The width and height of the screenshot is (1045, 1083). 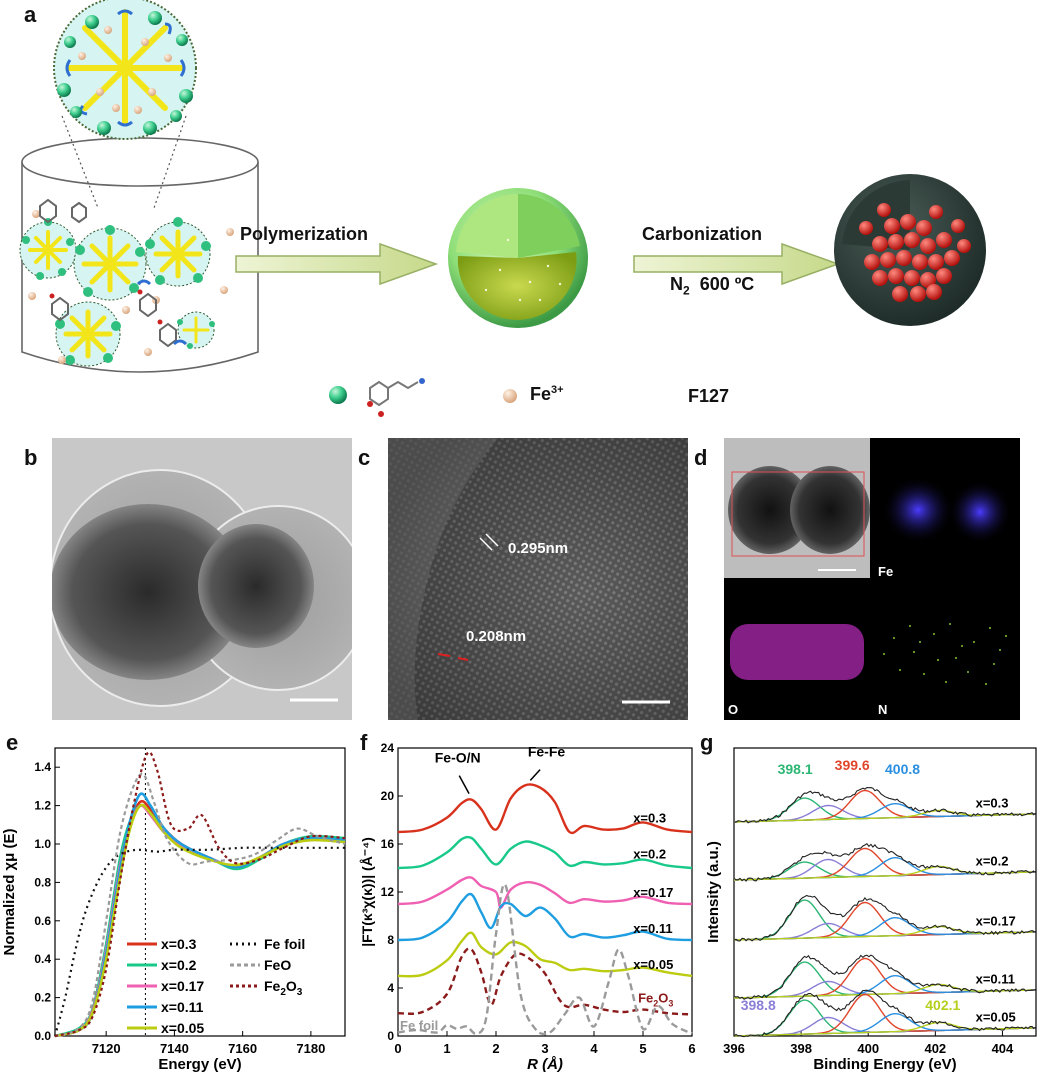 I want to click on x-tick-label: 7140, so click(x=174, y=1048).